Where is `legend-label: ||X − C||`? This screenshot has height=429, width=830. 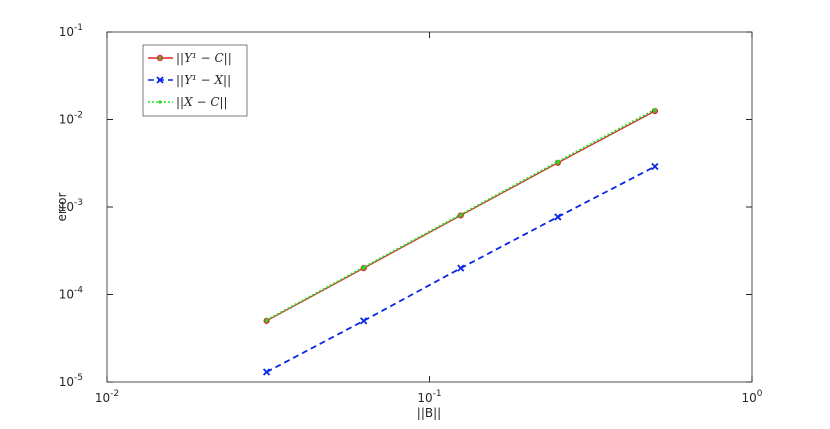 legend-label: ||X − C|| is located at coordinates (202, 102).